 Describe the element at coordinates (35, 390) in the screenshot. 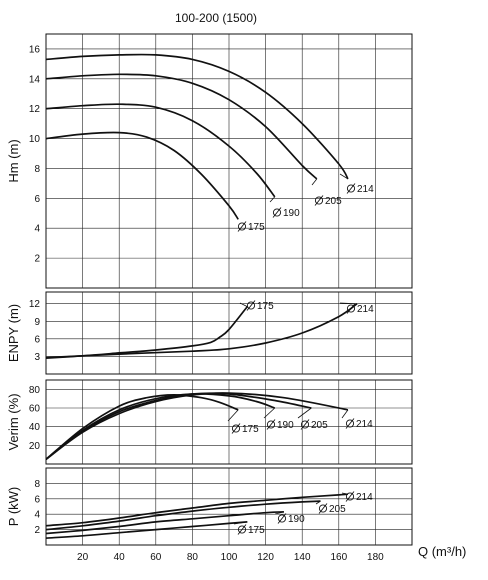

I see `efficiency-y-tick-label: 80` at that location.